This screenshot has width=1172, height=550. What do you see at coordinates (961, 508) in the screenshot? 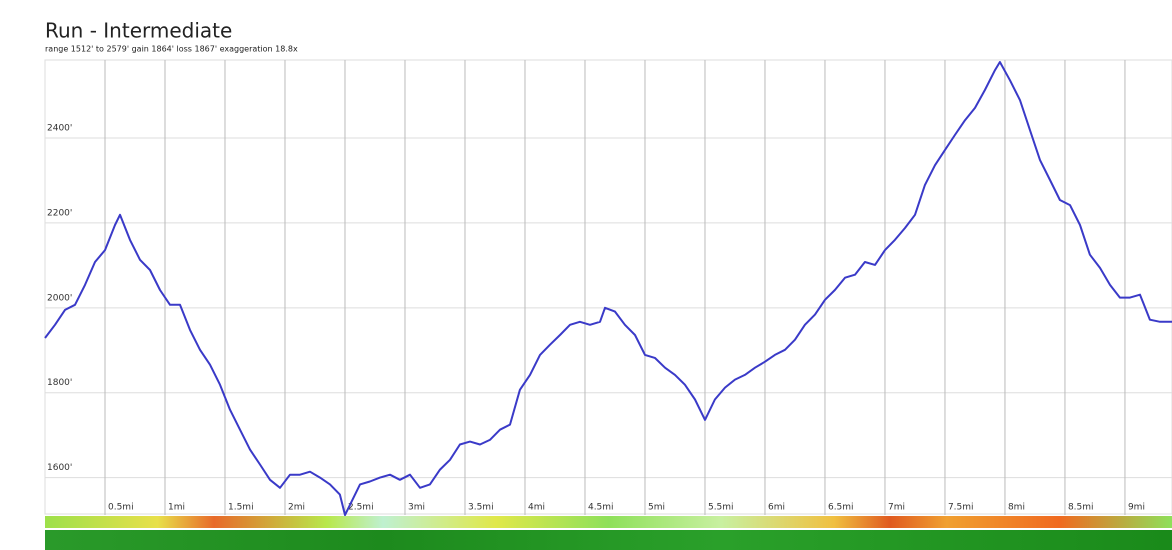
I see `x-tick-label: 7.5mi` at bounding box center [961, 508].